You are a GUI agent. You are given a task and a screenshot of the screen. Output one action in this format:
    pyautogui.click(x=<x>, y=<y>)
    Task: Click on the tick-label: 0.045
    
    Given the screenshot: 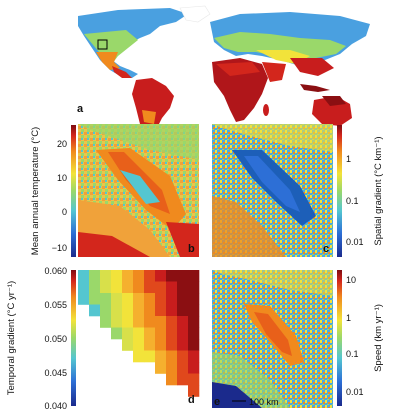 What is the action you would take?
    pyautogui.click(x=55, y=373)
    